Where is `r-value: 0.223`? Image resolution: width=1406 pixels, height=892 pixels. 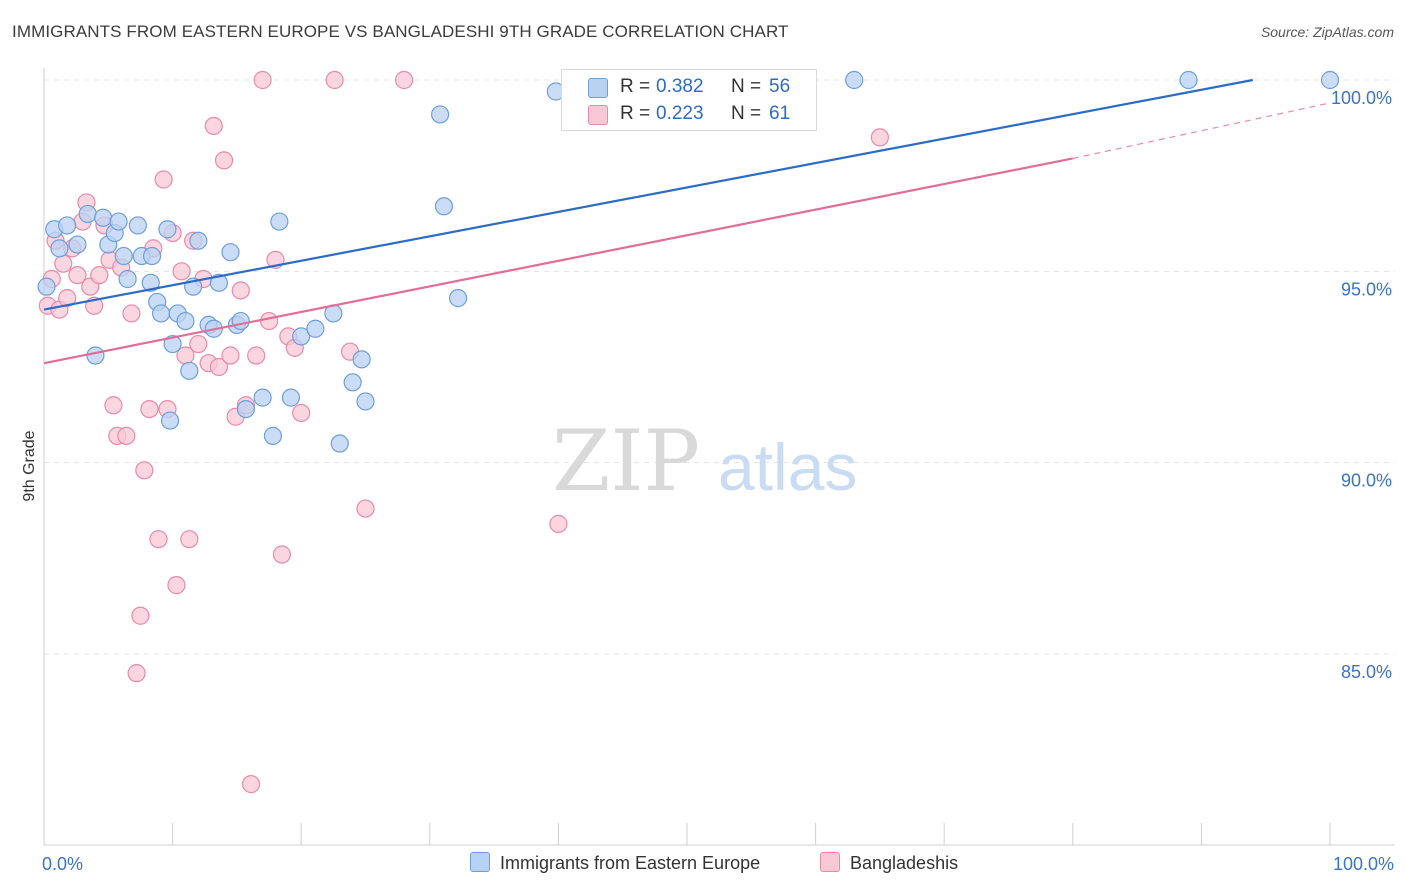 r-value: 0.223 is located at coordinates (680, 113).